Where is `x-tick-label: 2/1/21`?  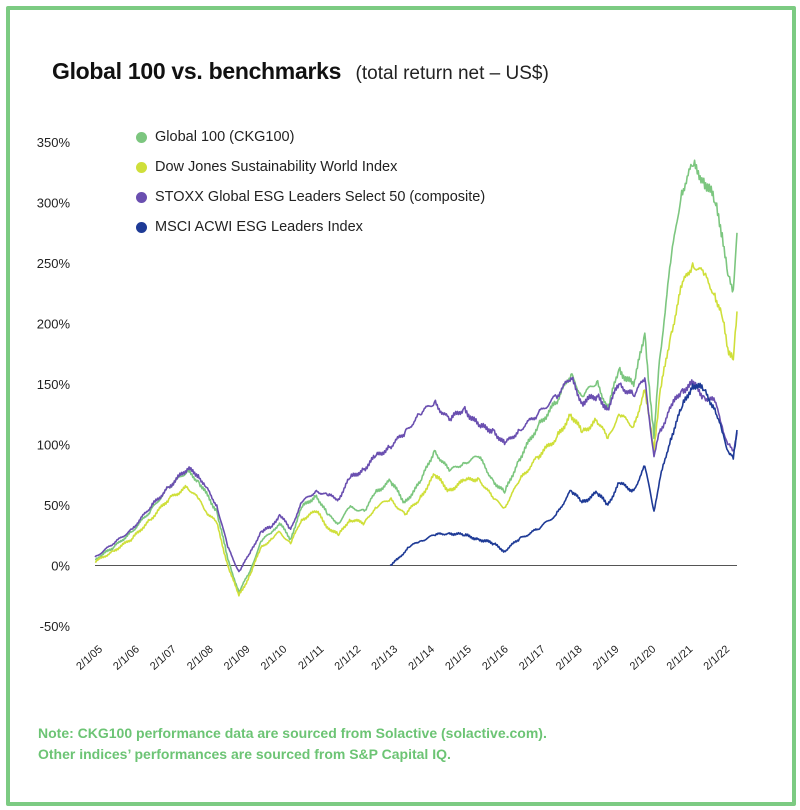
x-tick-label: 2/1/21 is located at coordinates (680, 657).